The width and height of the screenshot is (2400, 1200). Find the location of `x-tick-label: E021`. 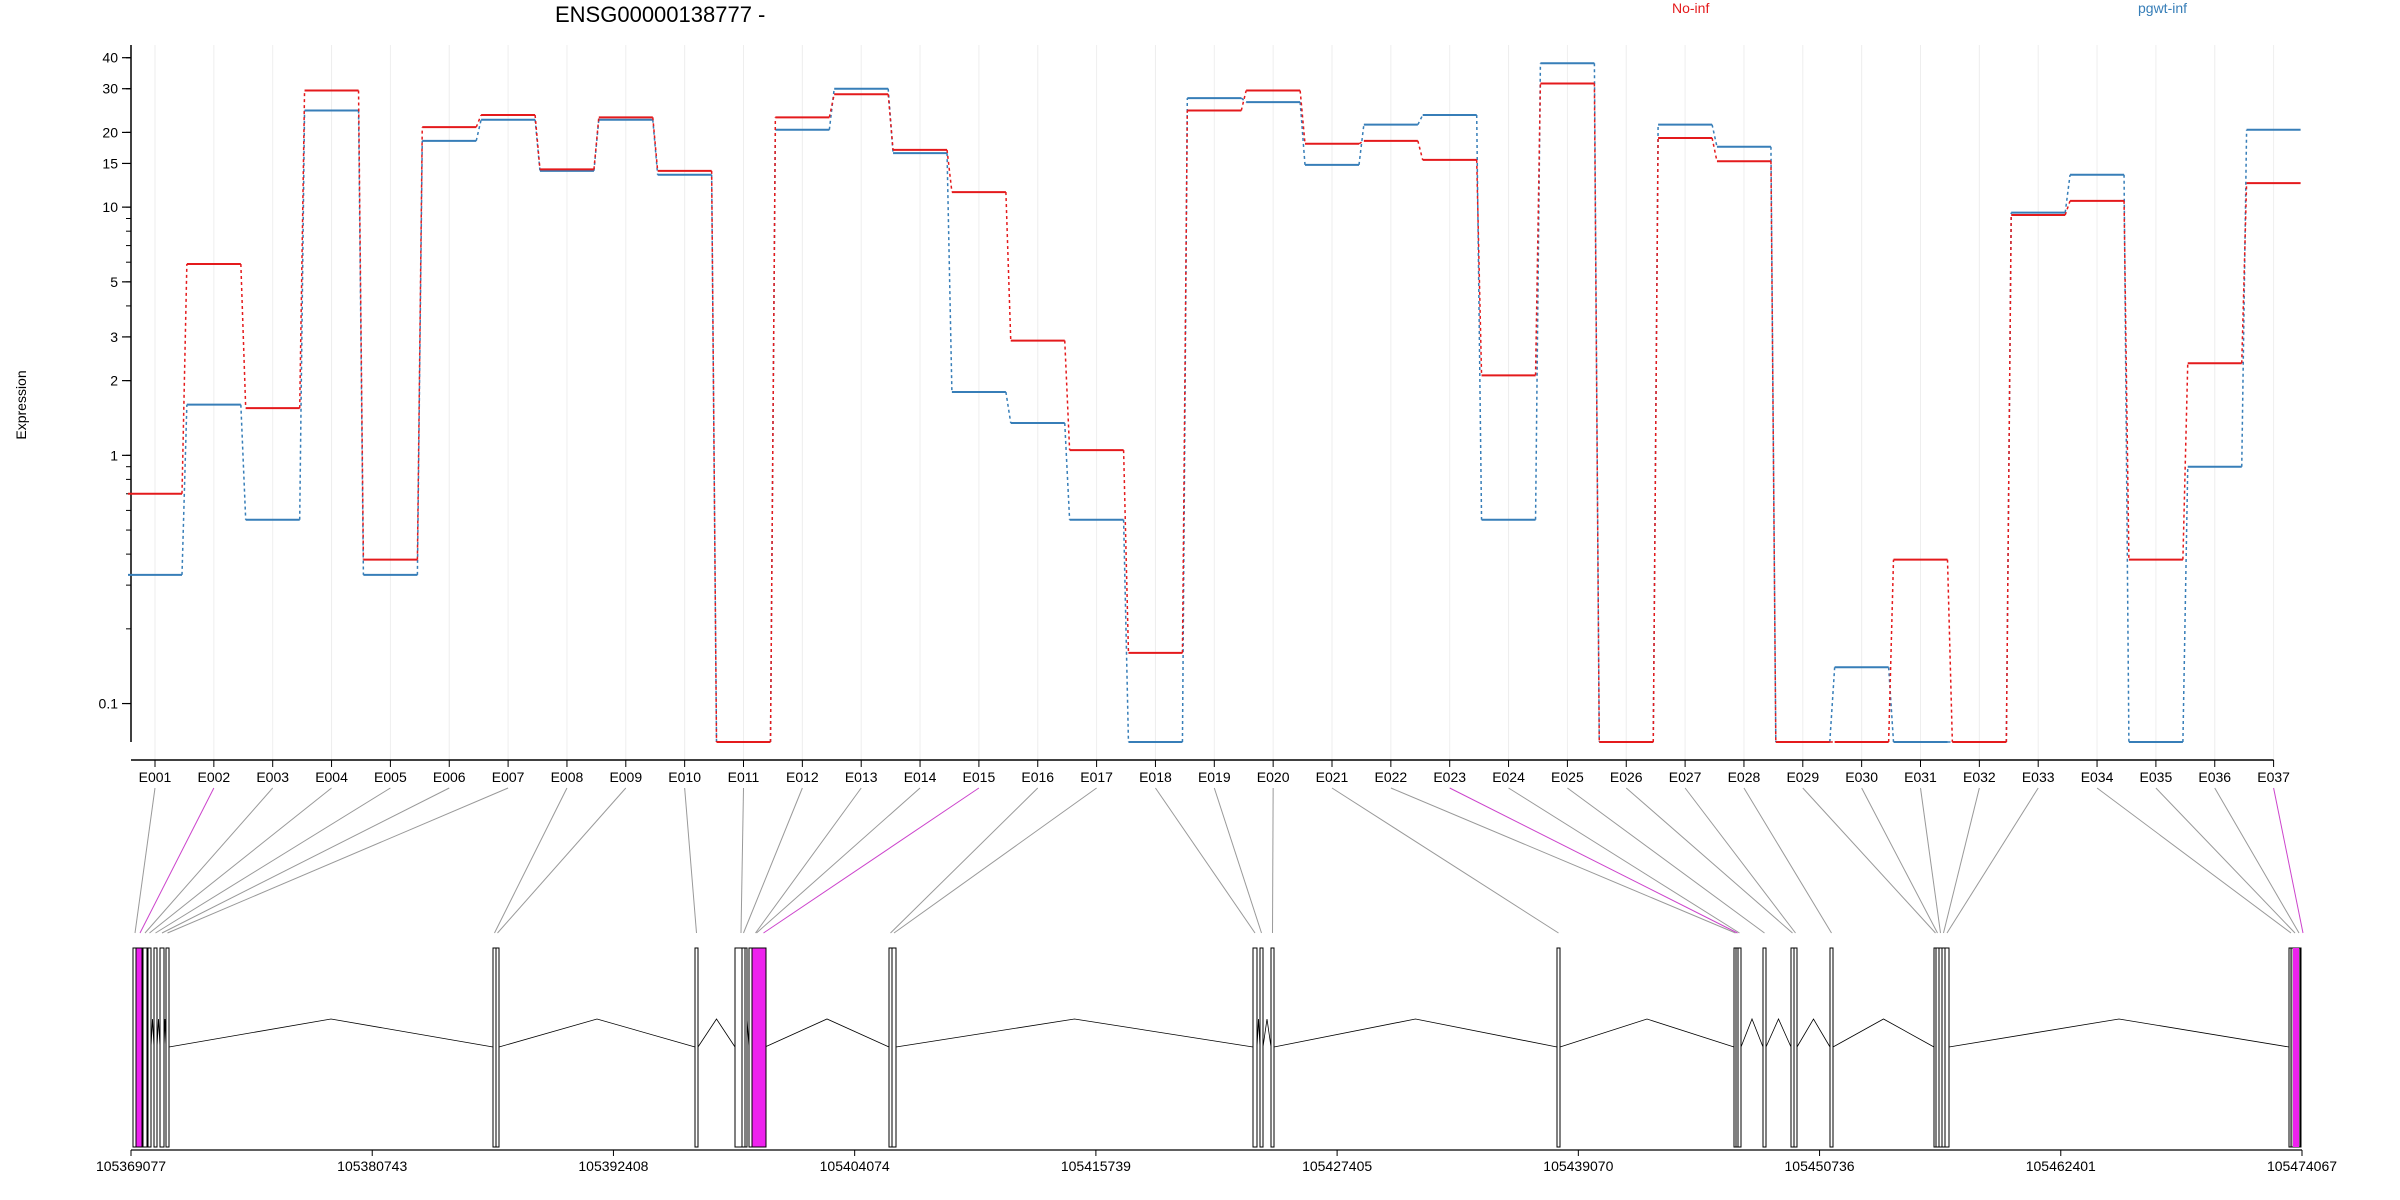

x-tick-label: E021 is located at coordinates (1332, 777).